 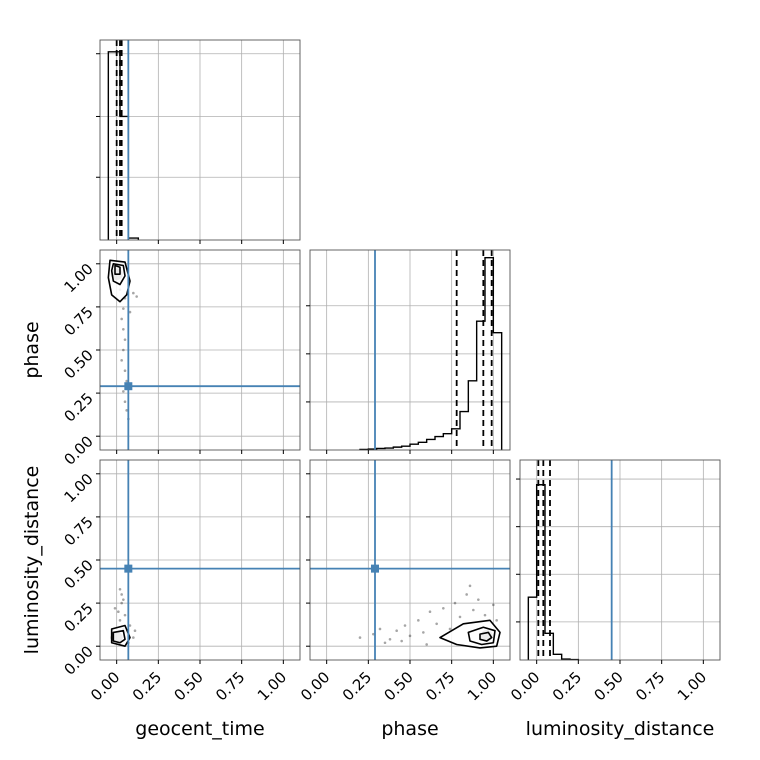 What do you see at coordinates (199, 729) in the screenshot?
I see `x-axis-label-geocent_time: geocent_time` at bounding box center [199, 729].